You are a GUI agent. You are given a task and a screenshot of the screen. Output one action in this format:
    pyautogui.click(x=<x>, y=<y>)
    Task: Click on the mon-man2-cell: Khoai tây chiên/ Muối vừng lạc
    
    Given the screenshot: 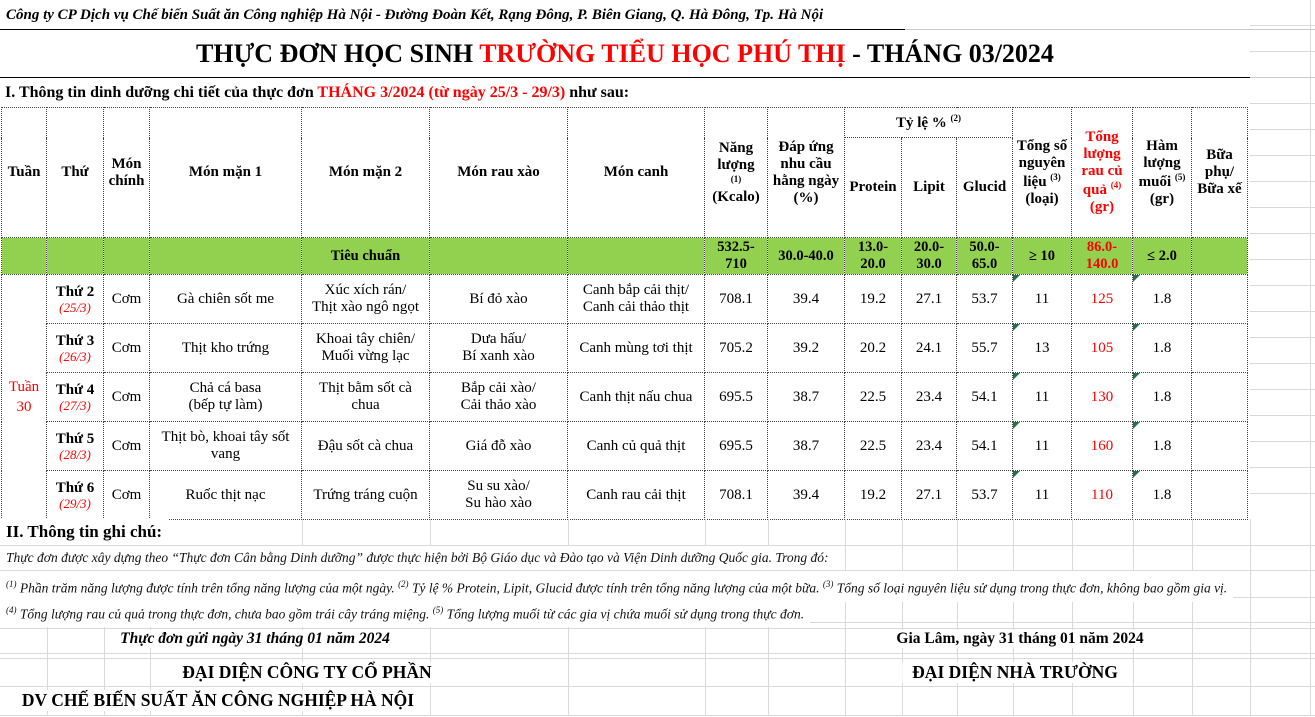 What is the action you would take?
    pyautogui.click(x=365, y=348)
    